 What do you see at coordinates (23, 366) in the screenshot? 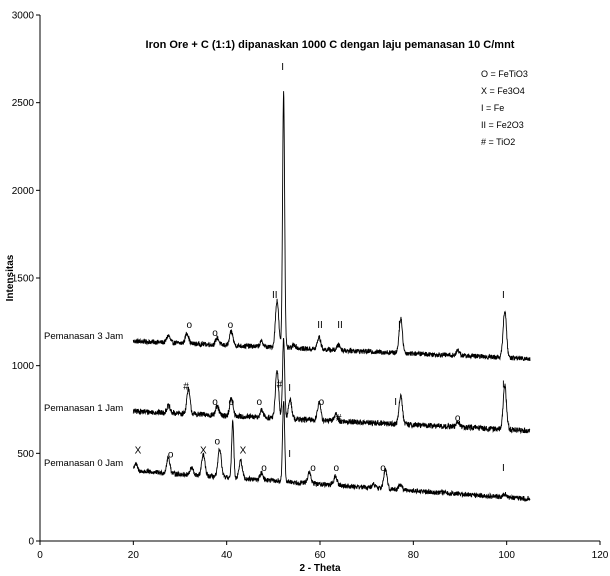
I see `y-tick-label: 1000` at bounding box center [23, 366].